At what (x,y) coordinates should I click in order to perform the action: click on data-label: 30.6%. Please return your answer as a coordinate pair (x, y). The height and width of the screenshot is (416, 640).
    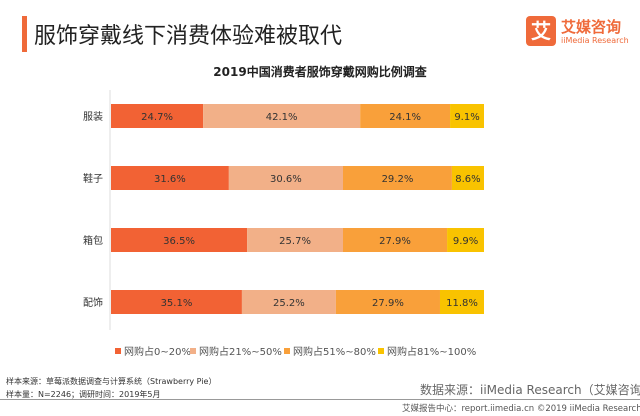
    Looking at the image, I should click on (286, 179).